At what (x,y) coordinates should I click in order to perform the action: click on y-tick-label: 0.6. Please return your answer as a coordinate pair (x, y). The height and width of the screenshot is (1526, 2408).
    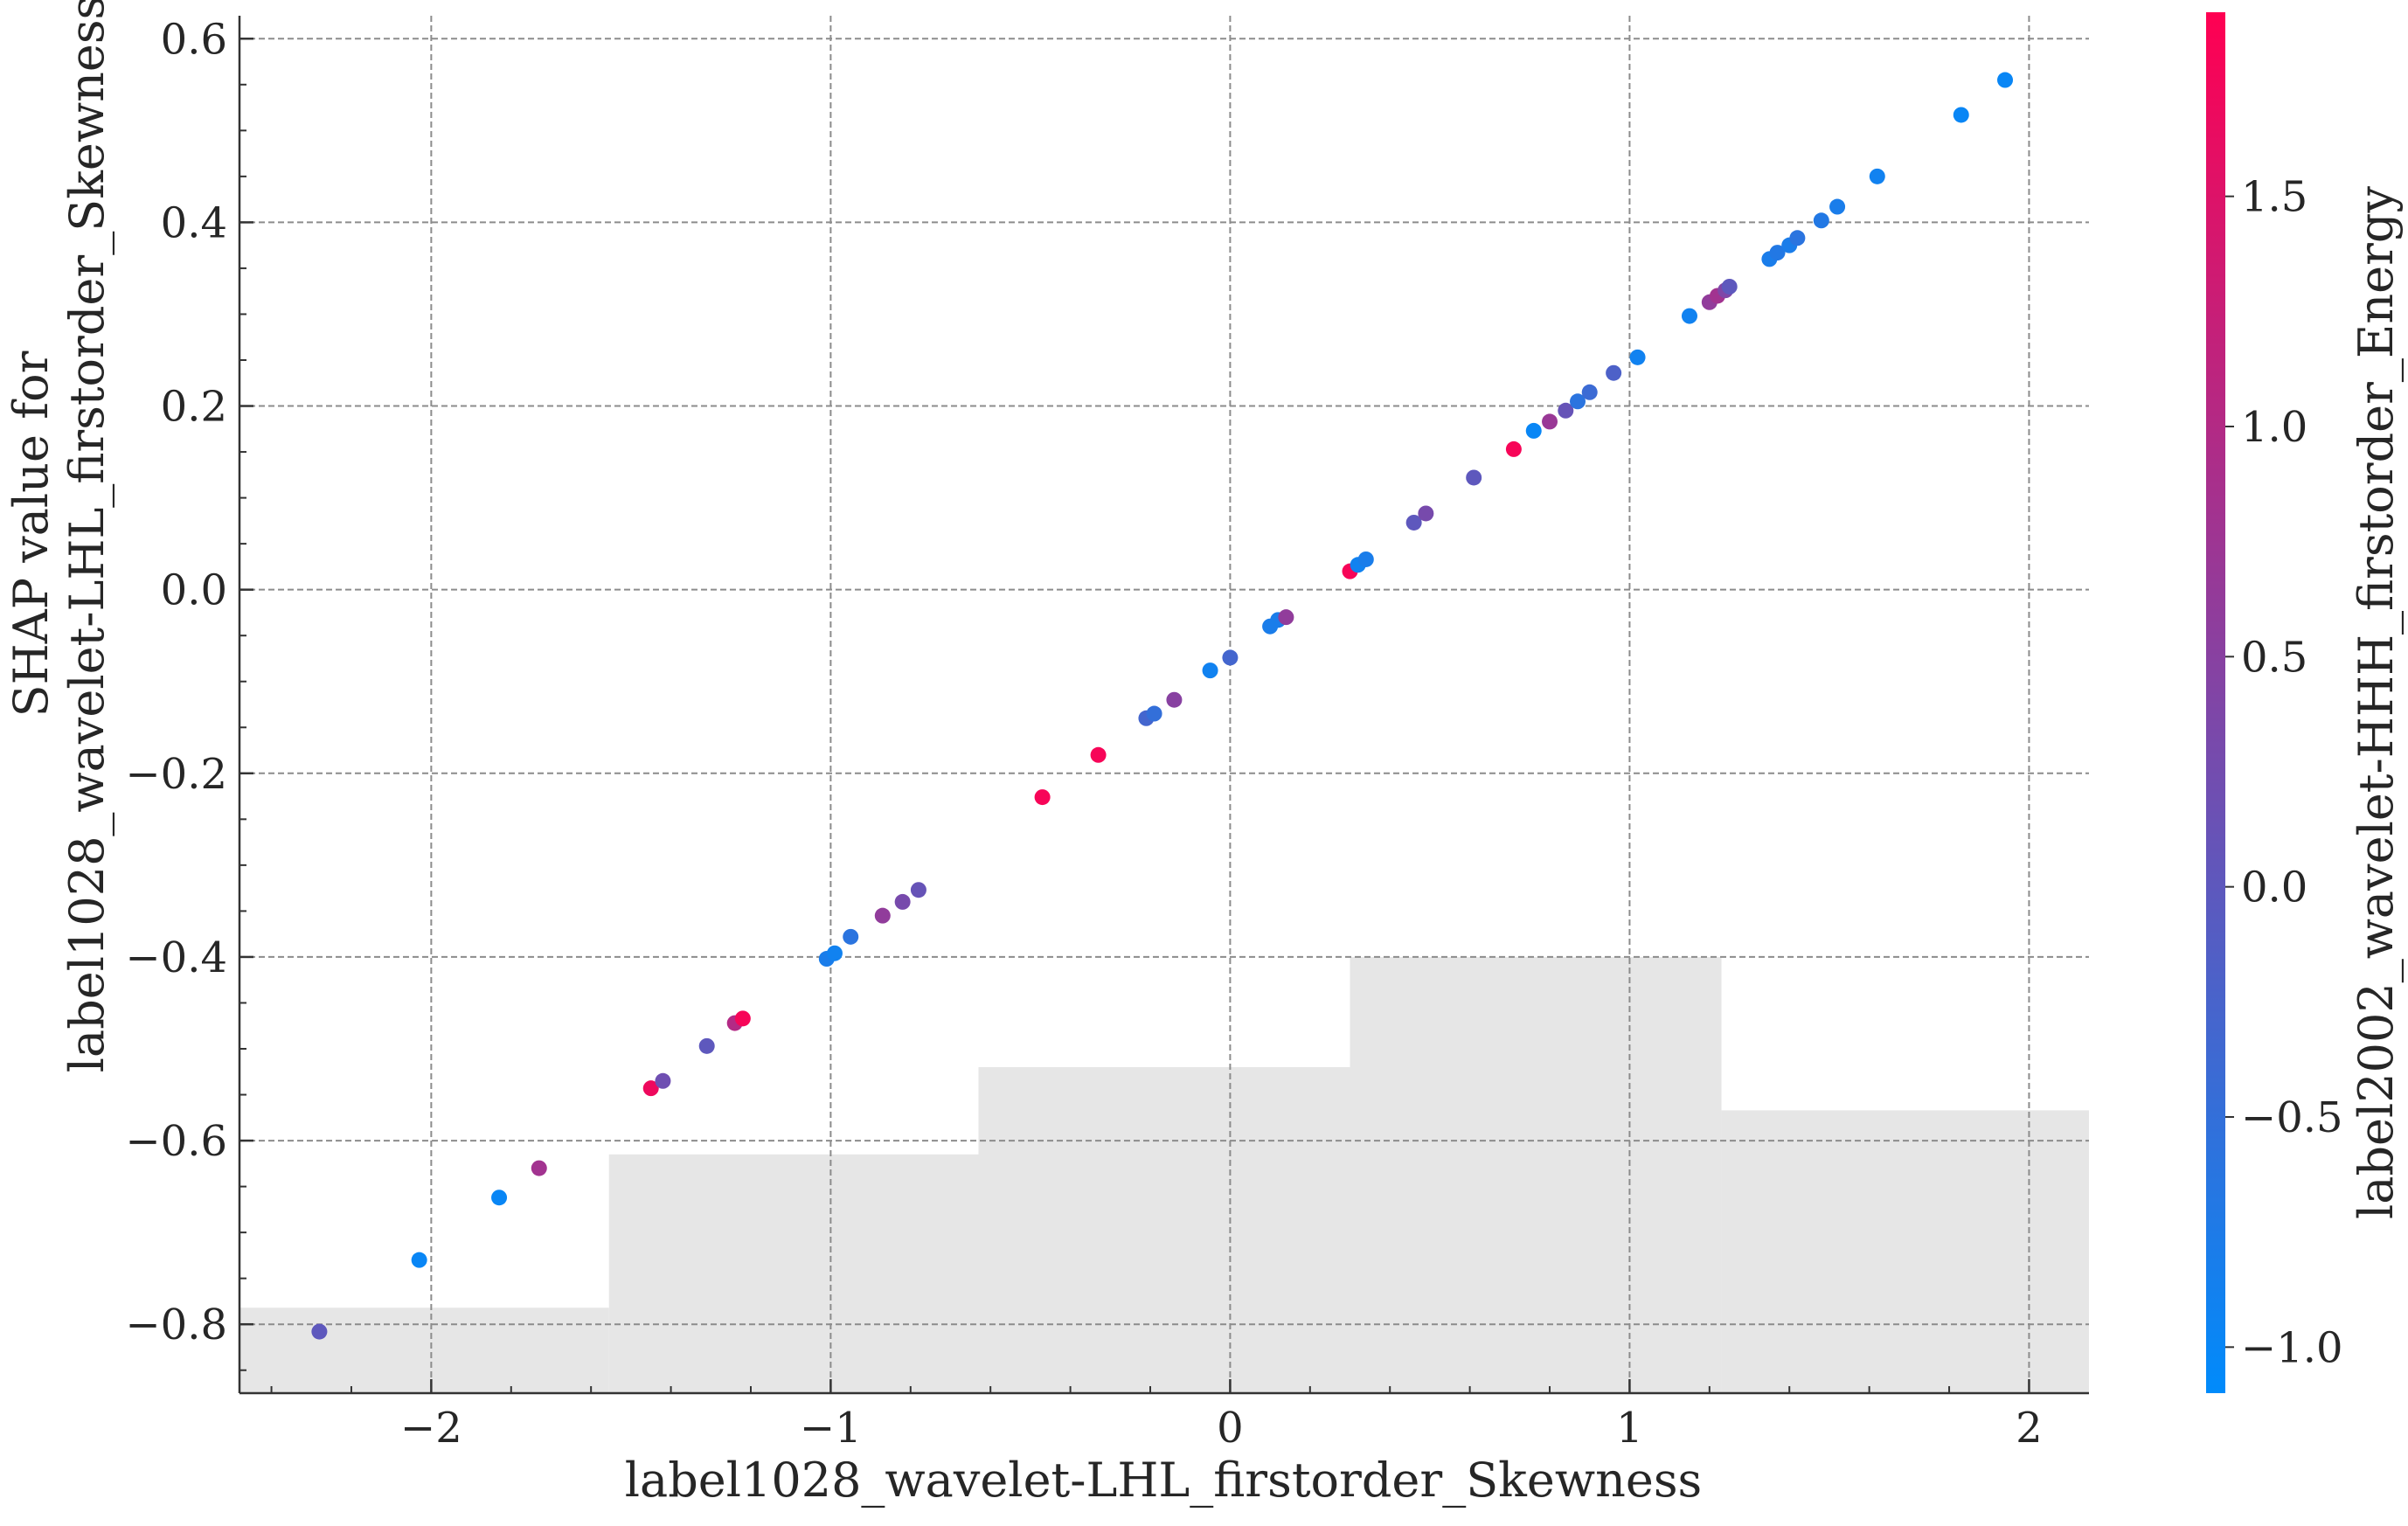
    Looking at the image, I should click on (194, 39).